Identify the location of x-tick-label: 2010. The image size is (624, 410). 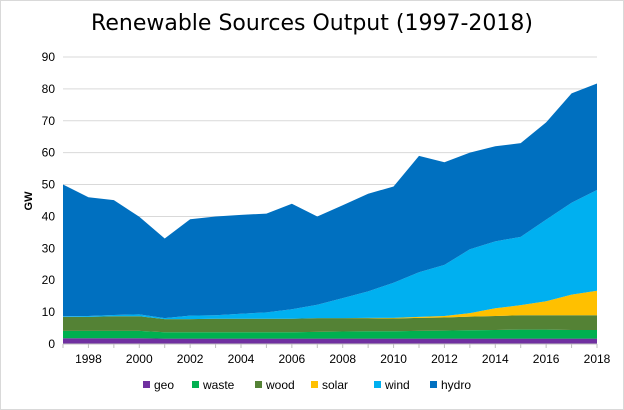
(393, 359).